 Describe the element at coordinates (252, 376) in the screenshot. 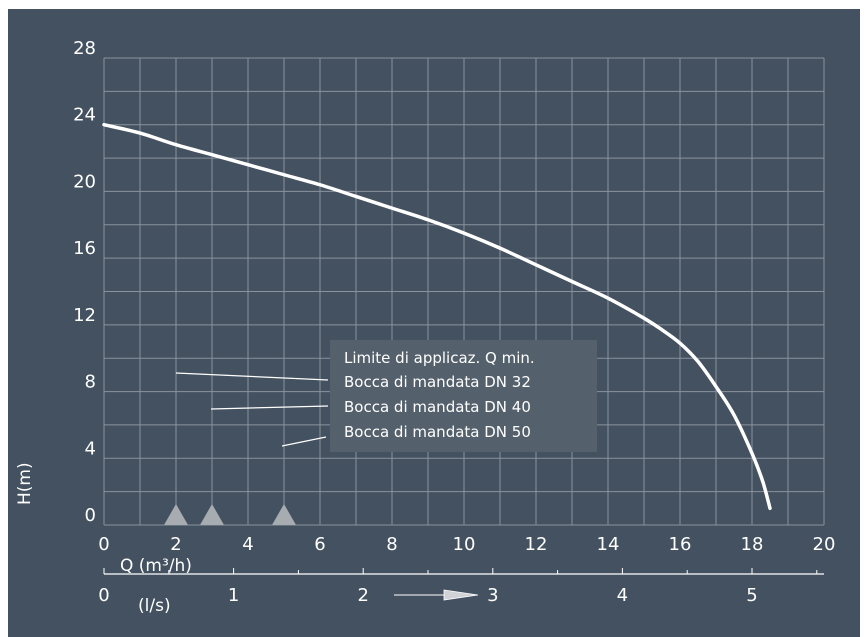

I see `leader-line-dn32` at that location.